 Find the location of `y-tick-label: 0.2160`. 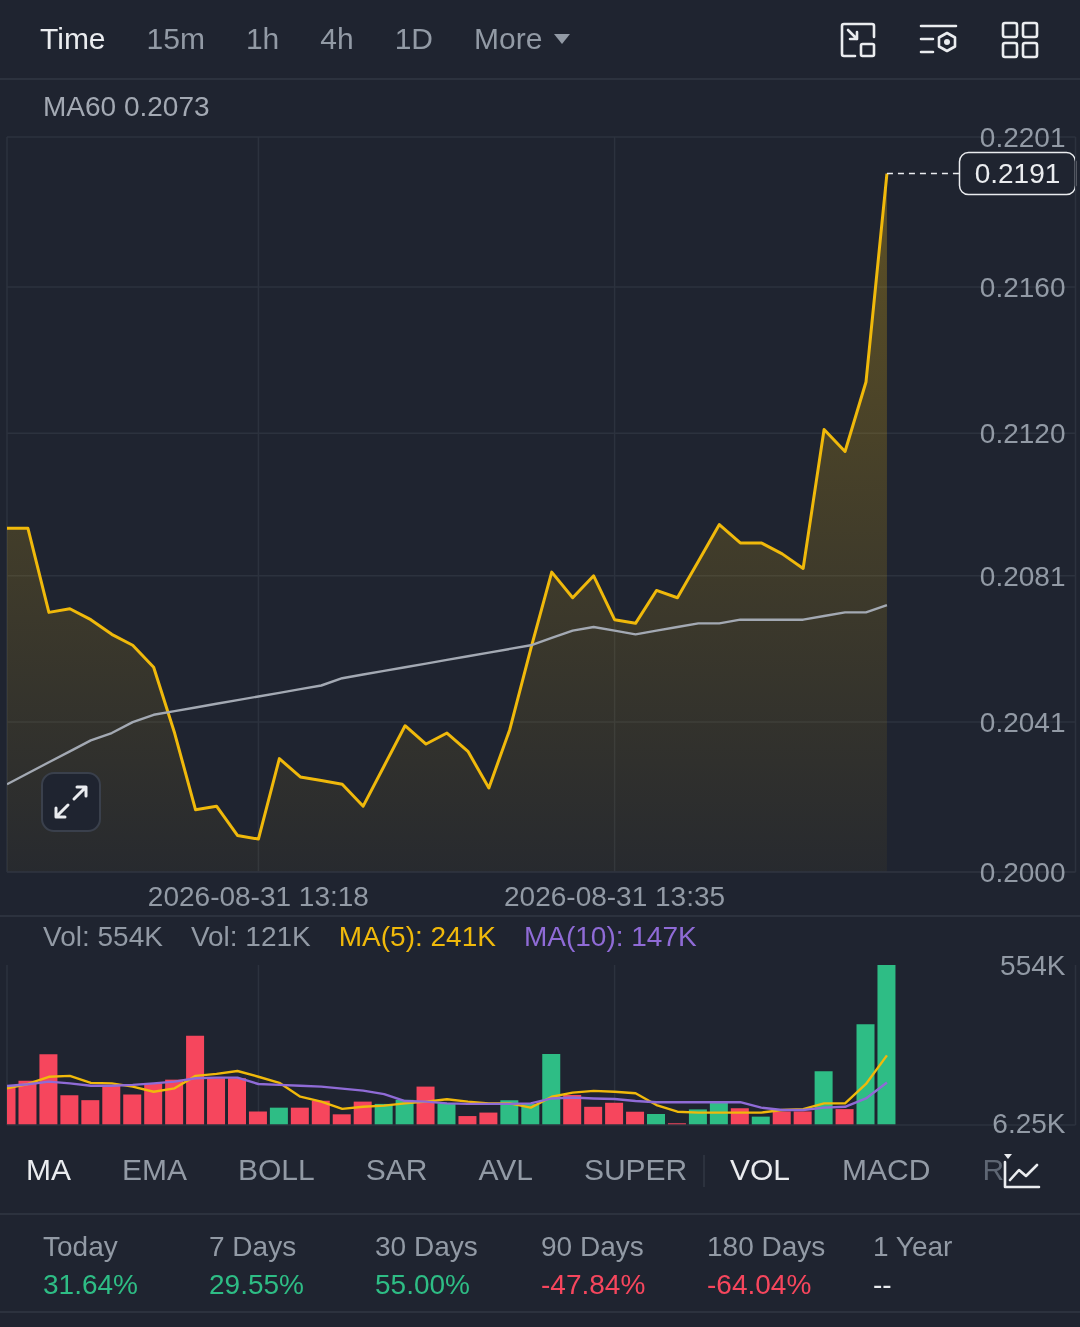

y-tick-label: 0.2160 is located at coordinates (1022, 287).